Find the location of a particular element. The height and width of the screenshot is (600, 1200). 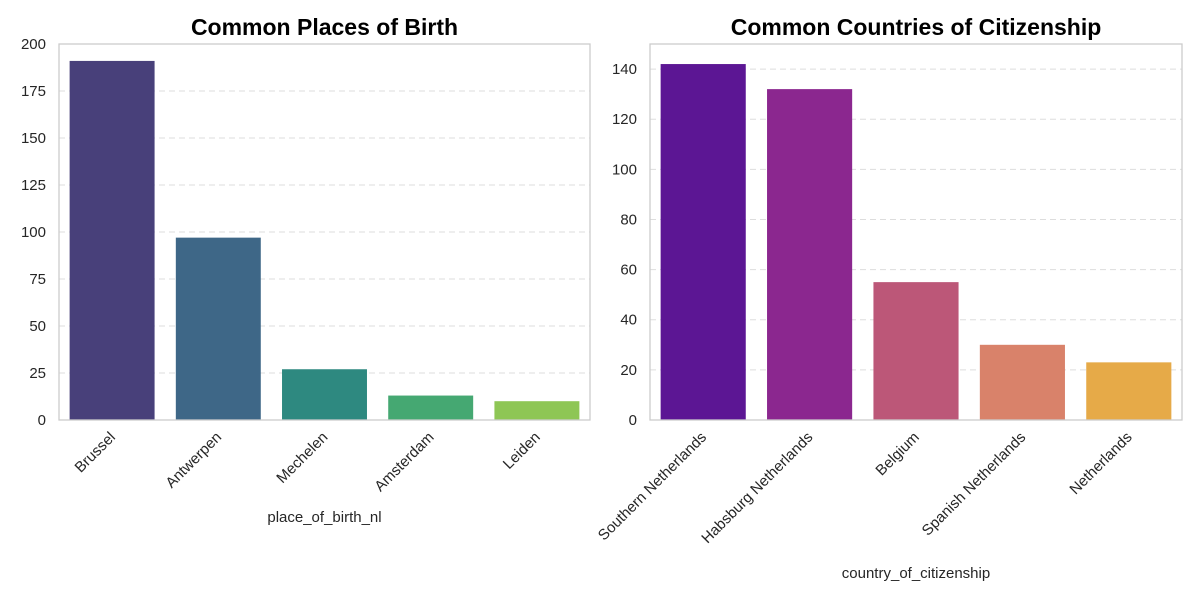

y-tick-label: 60 is located at coordinates (628, 270).